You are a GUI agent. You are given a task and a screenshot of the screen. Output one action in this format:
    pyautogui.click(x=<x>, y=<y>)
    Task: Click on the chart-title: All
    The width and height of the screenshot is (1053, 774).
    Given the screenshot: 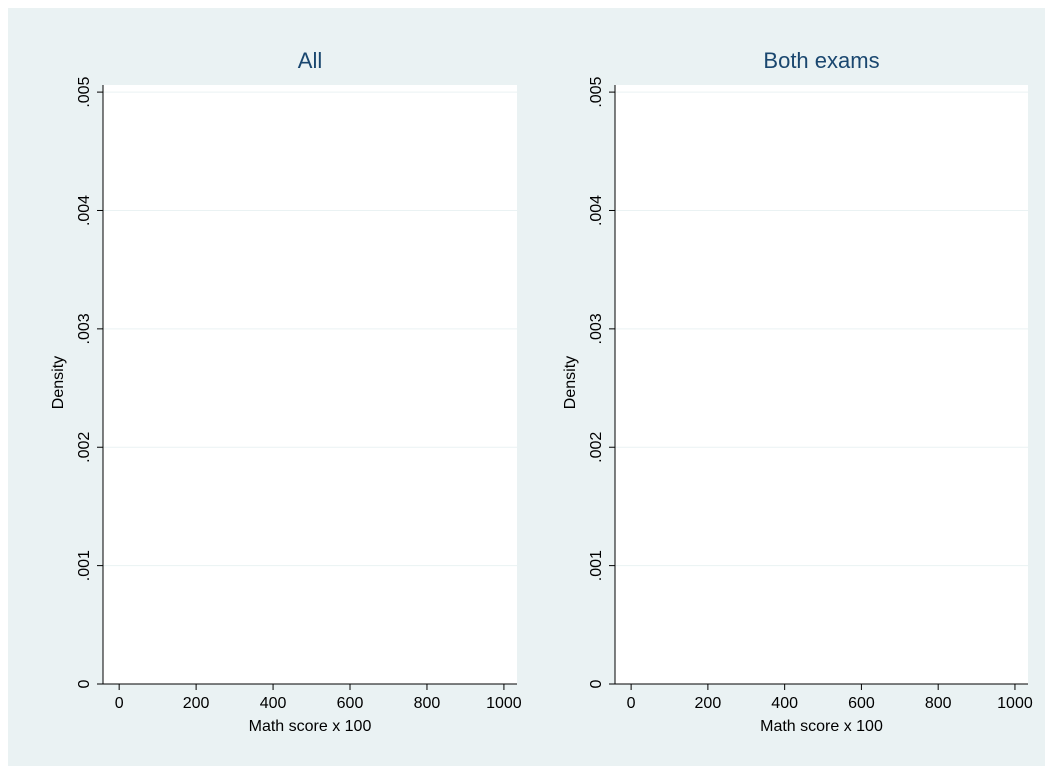 What is the action you would take?
    pyautogui.click(x=310, y=60)
    